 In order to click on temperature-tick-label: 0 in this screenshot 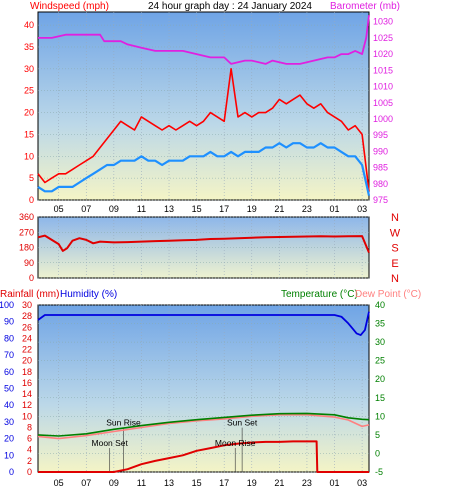, I will do `click(377, 453)`.